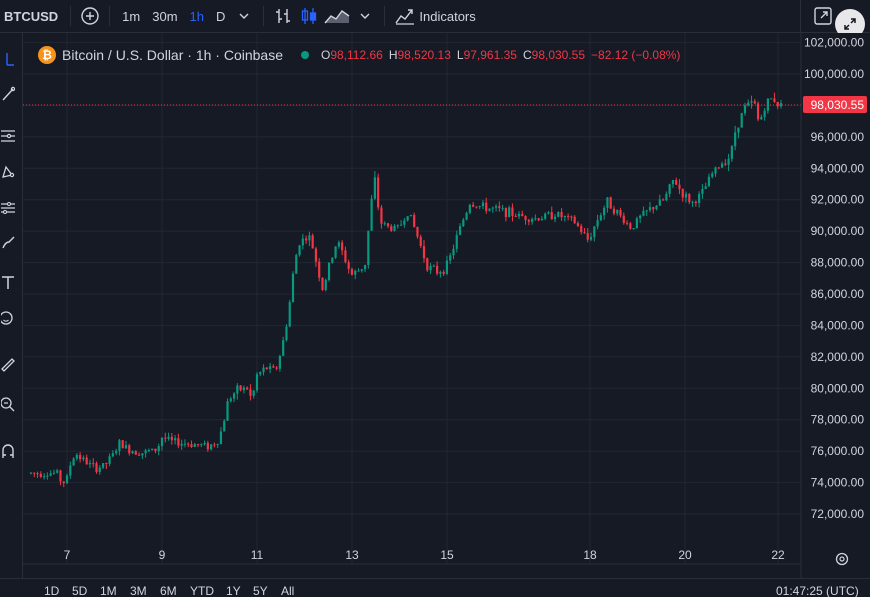  Describe the element at coordinates (352, 555) in the screenshot. I see `time-tick-label: 13` at that location.